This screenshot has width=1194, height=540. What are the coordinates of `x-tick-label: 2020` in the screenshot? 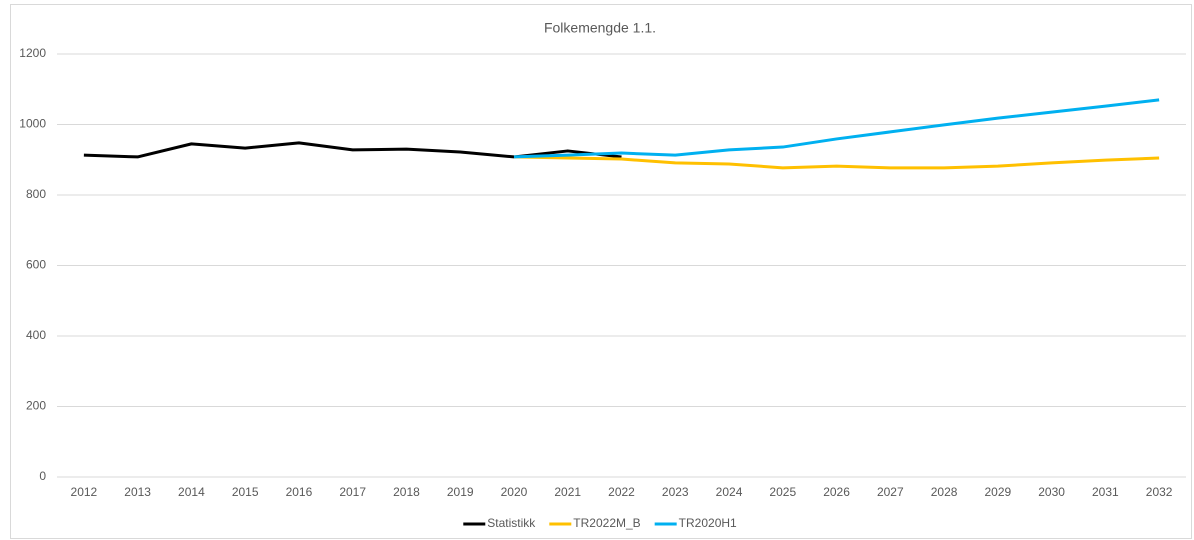 It's located at (514, 492).